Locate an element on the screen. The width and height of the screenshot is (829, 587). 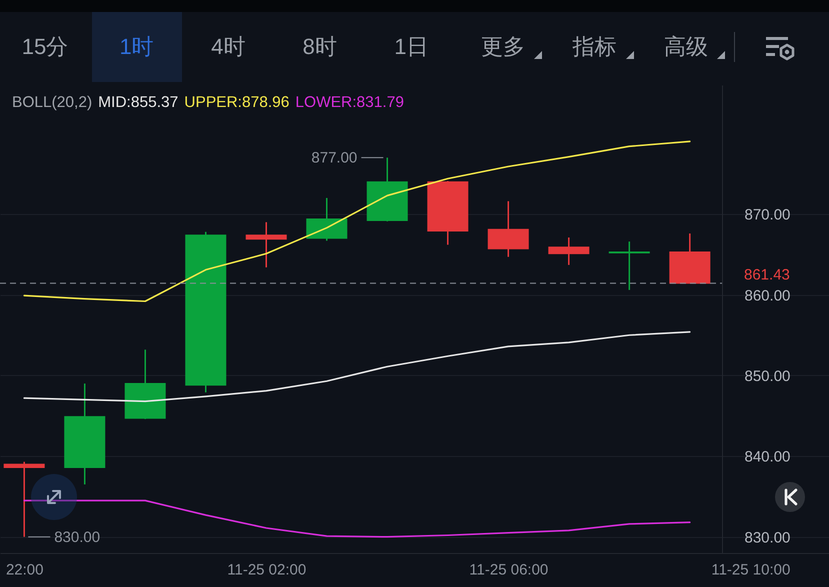
annotation: 877.00 is located at coordinates (334, 158).